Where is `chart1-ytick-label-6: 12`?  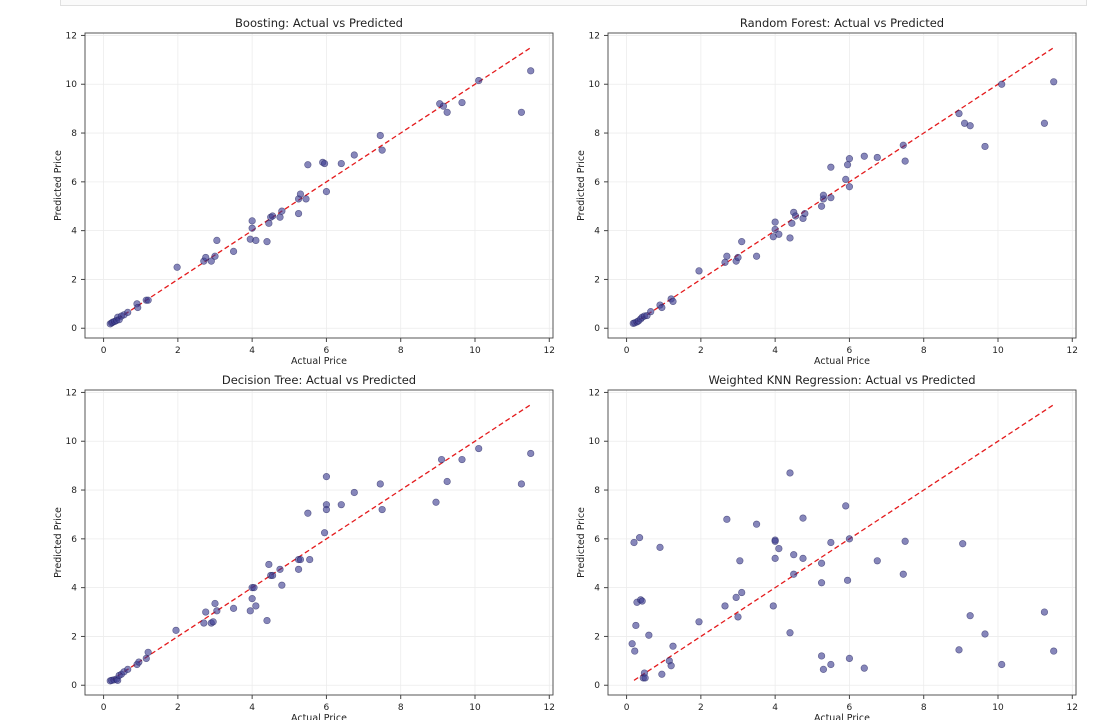
chart1-ytick-label-6: 12 is located at coordinates (71, 36).